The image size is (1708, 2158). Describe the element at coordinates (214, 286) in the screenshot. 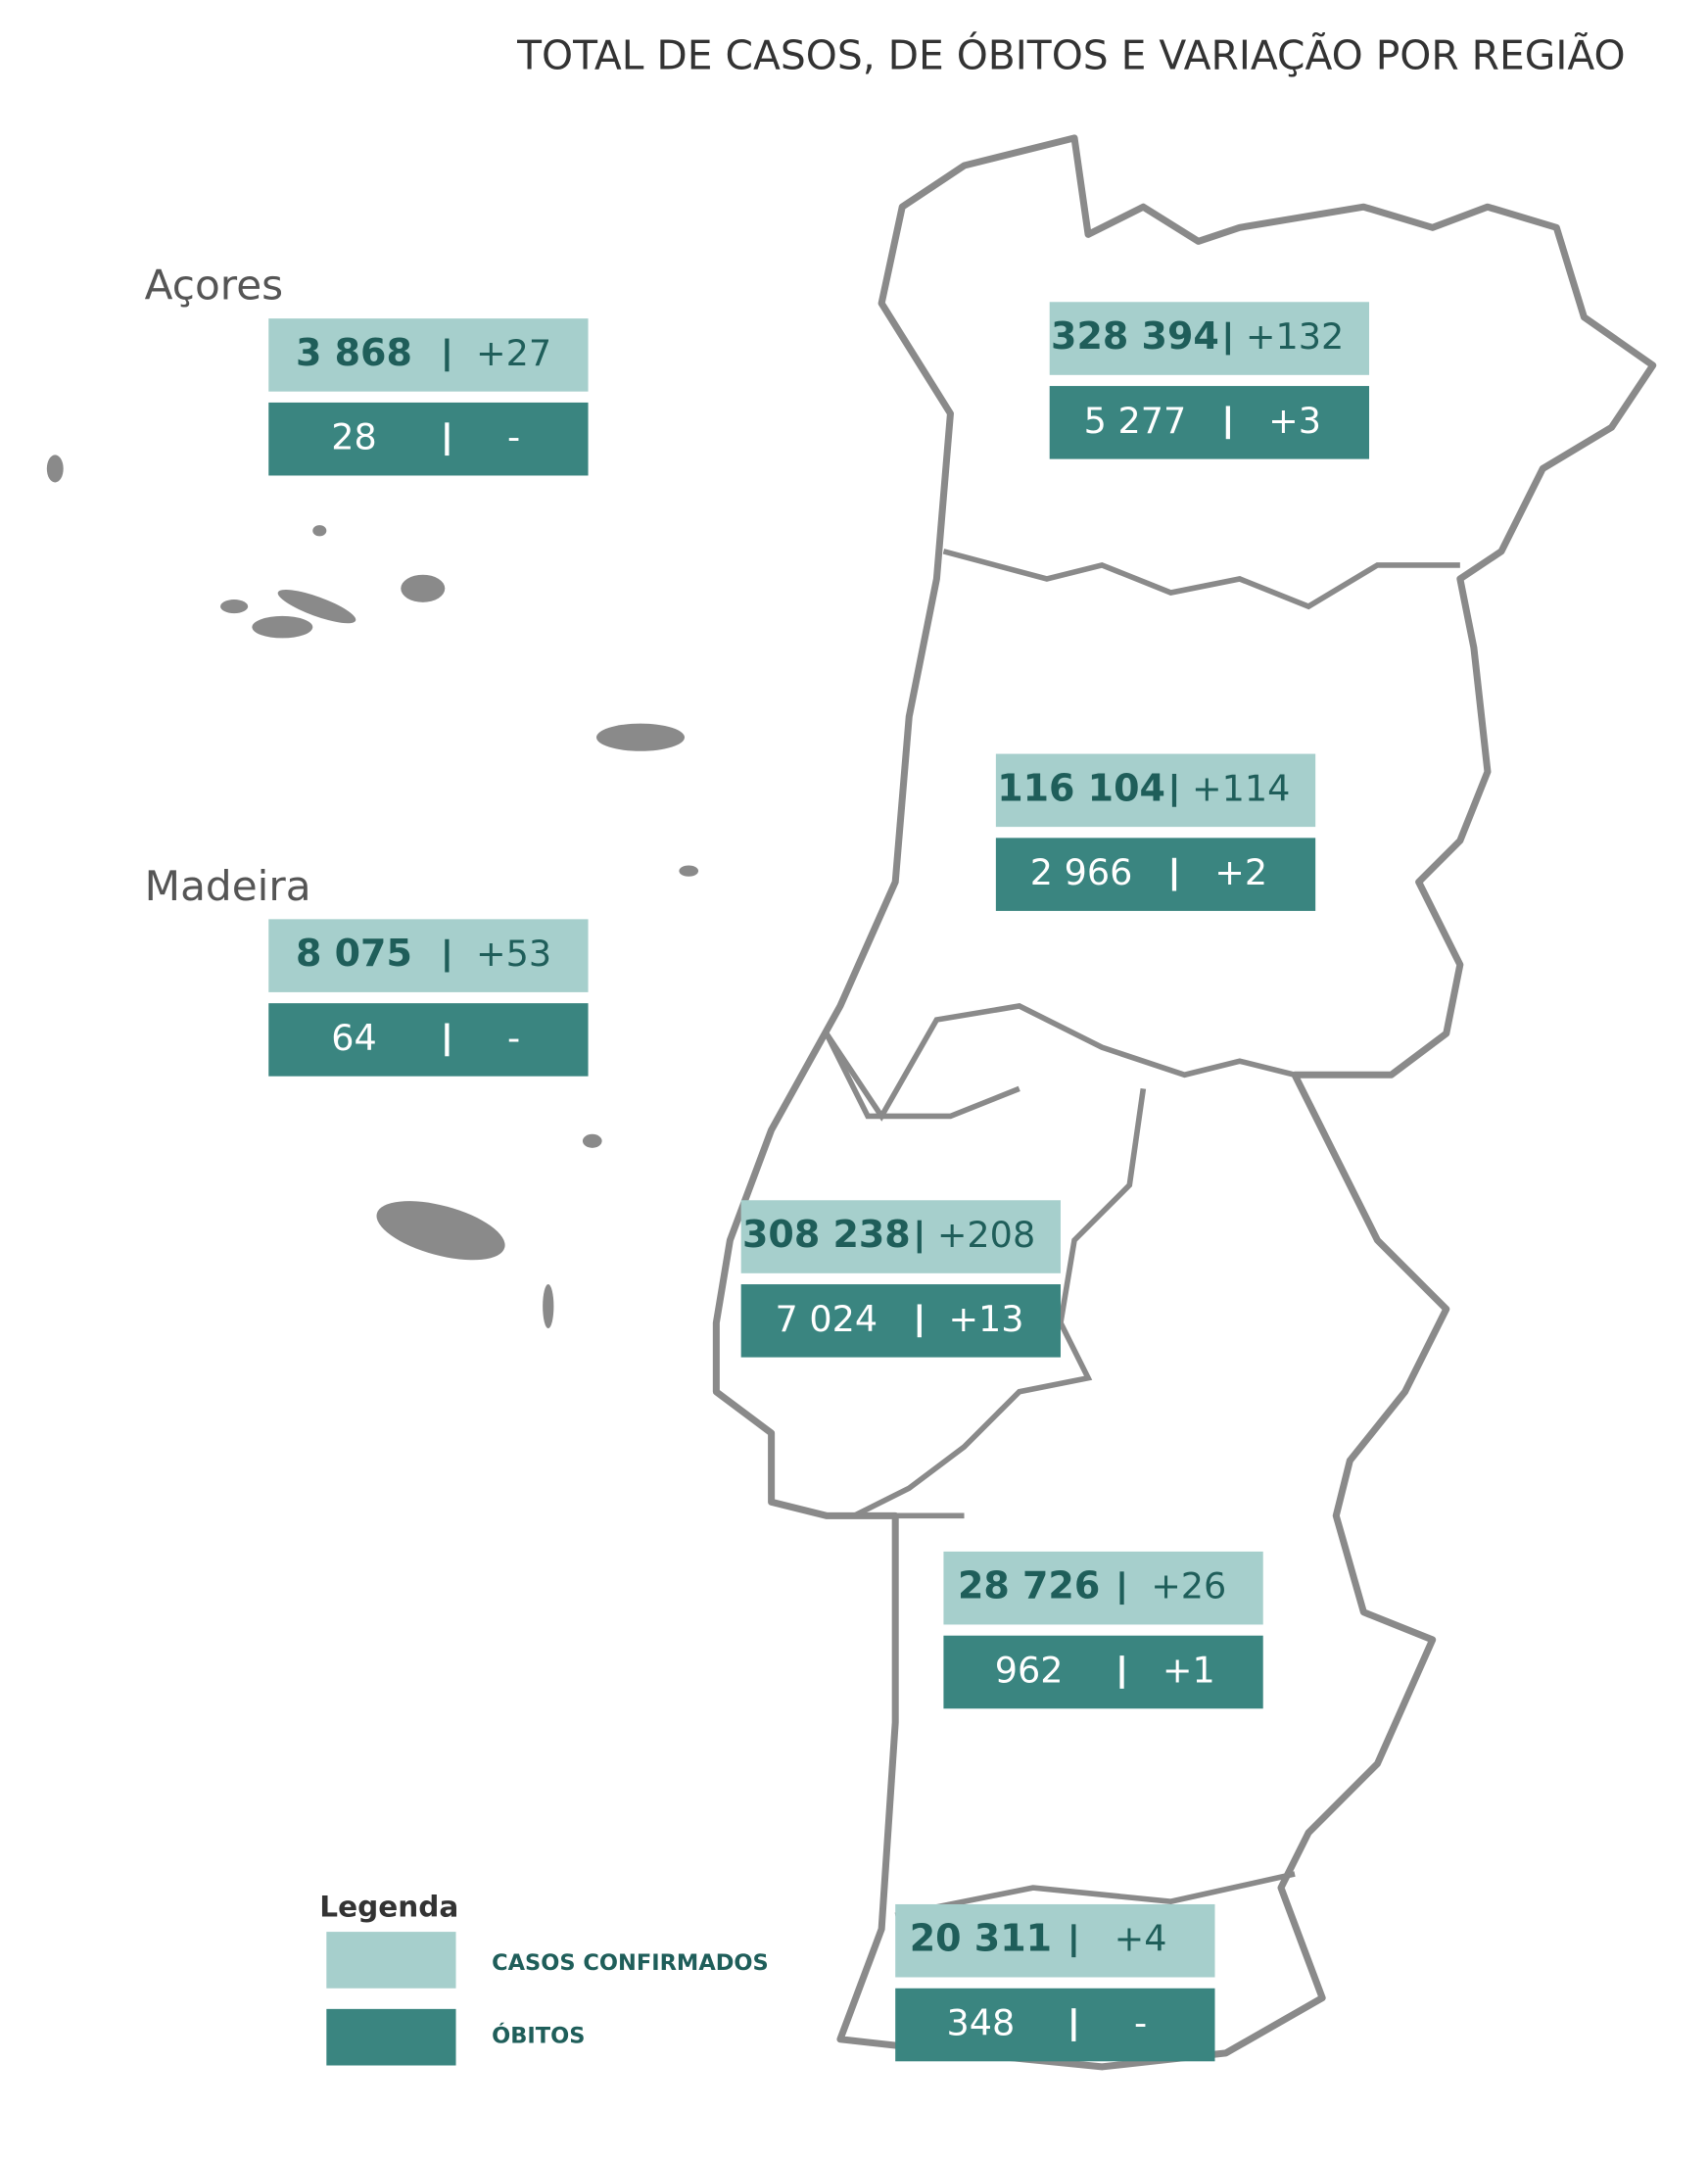

I see `region-label: Açores` at that location.